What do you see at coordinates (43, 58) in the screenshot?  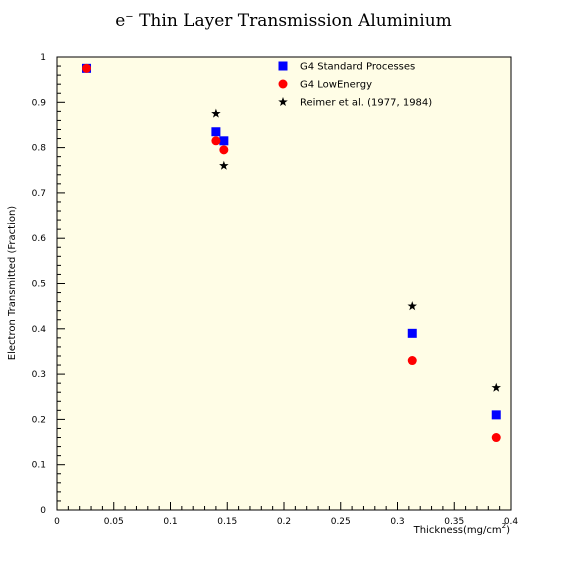 I see `y-tick-label: 1` at bounding box center [43, 58].